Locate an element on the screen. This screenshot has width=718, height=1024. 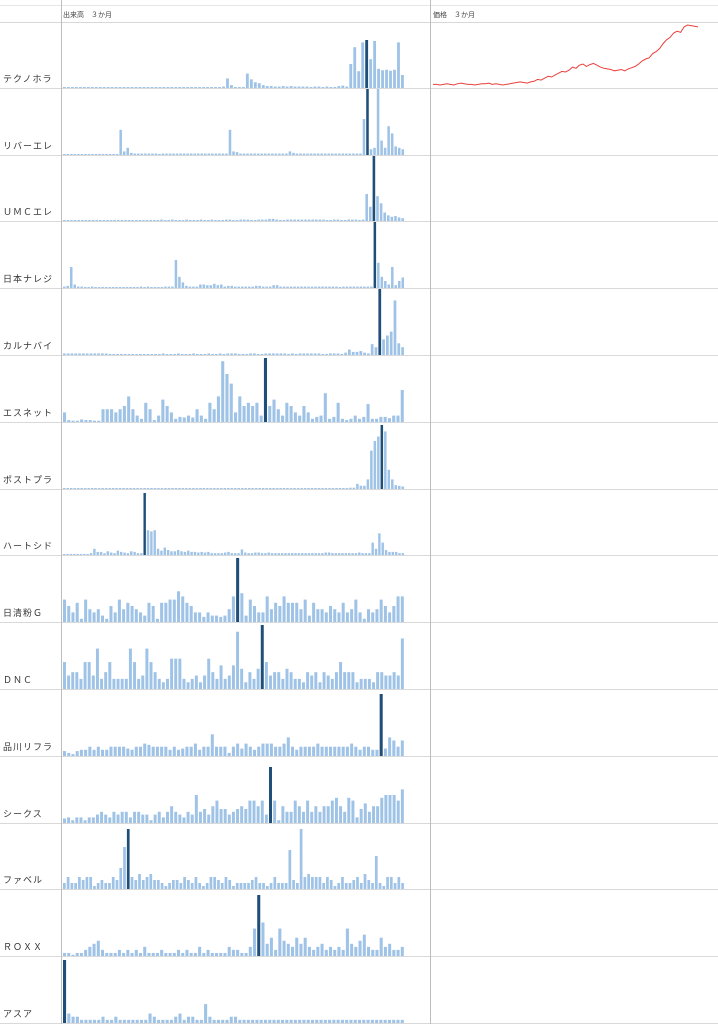
volume-bar-peak is located at coordinates (144, 524).